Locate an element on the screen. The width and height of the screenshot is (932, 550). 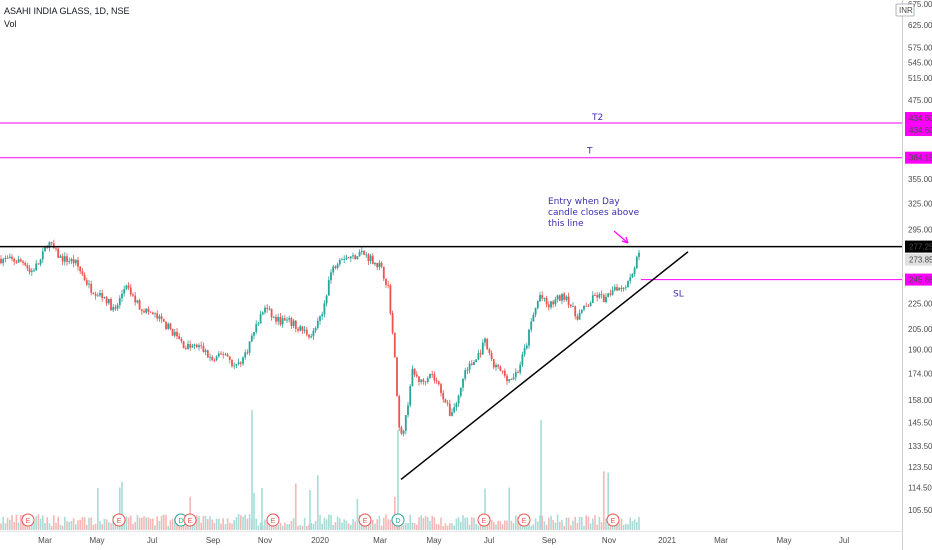
currency-label: INR is located at coordinates (906, 10).